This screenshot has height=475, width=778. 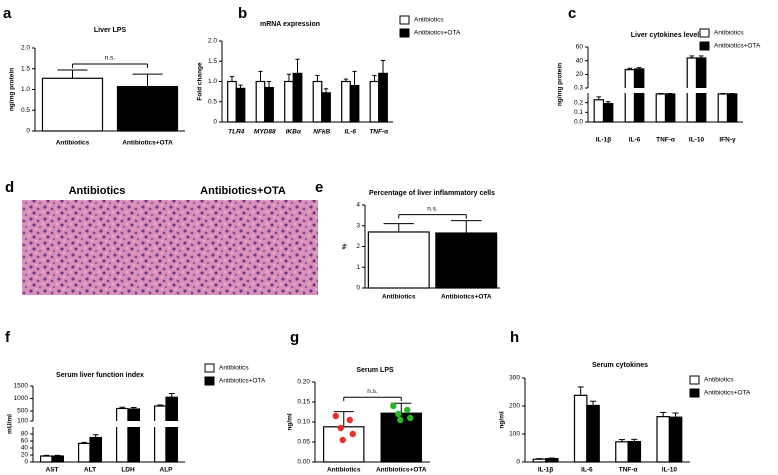 What do you see at coordinates (349, 420) in the screenshot?
I see `data-point` at bounding box center [349, 420].